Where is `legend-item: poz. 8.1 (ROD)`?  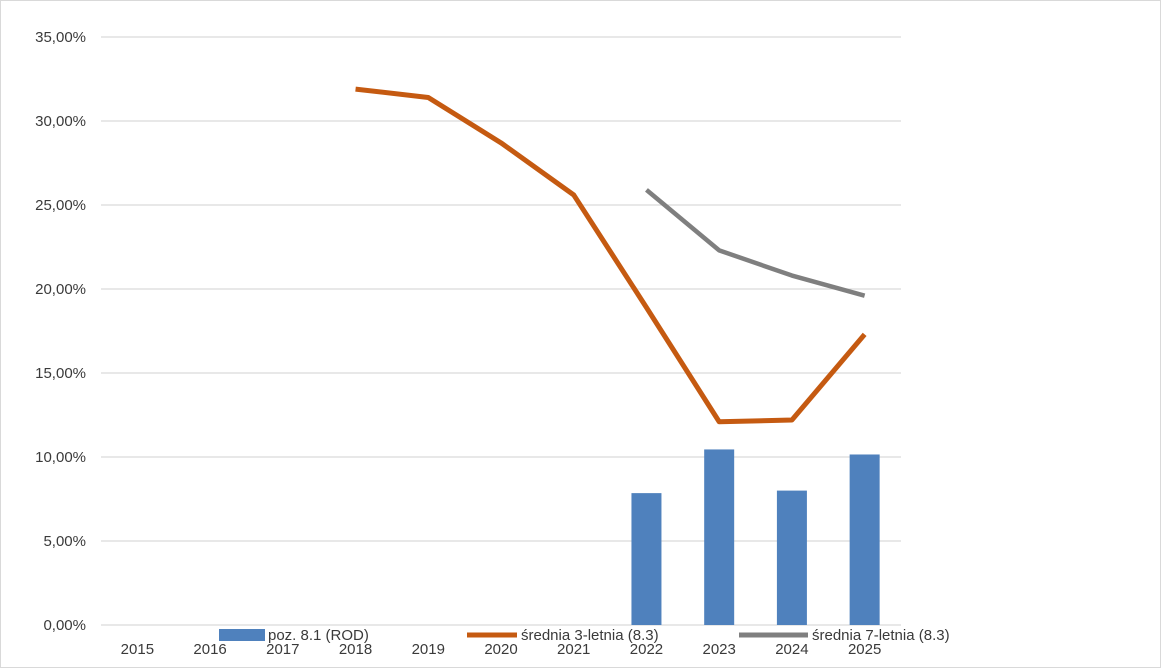
legend-item: poz. 8.1 (ROD) is located at coordinates (294, 635).